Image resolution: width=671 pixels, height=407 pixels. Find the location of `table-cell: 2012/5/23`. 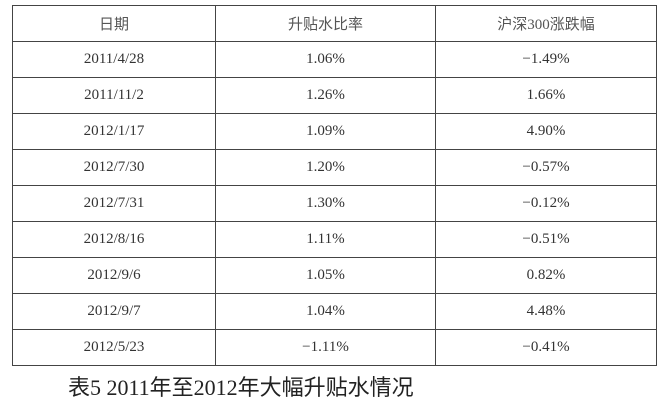

table-cell: 2012/5/23 is located at coordinates (114, 347).